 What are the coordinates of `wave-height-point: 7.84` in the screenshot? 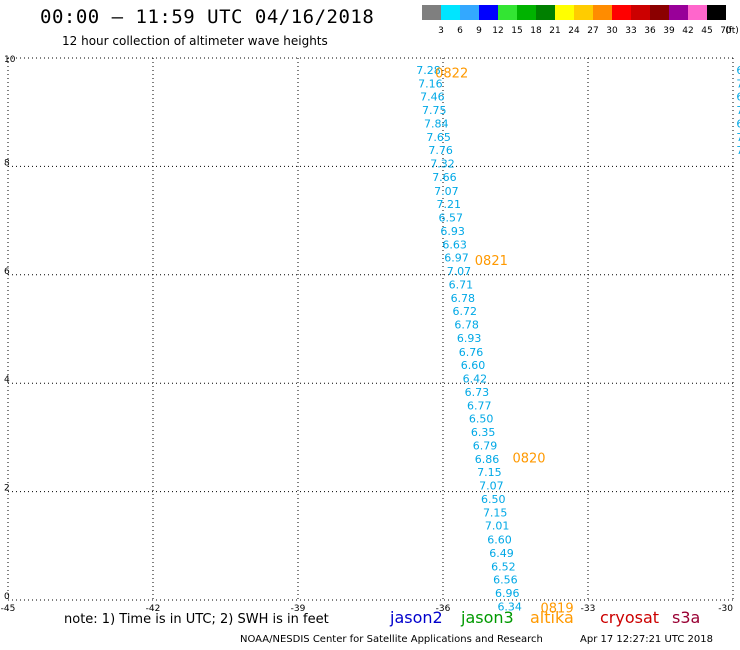 It's located at (436, 124).